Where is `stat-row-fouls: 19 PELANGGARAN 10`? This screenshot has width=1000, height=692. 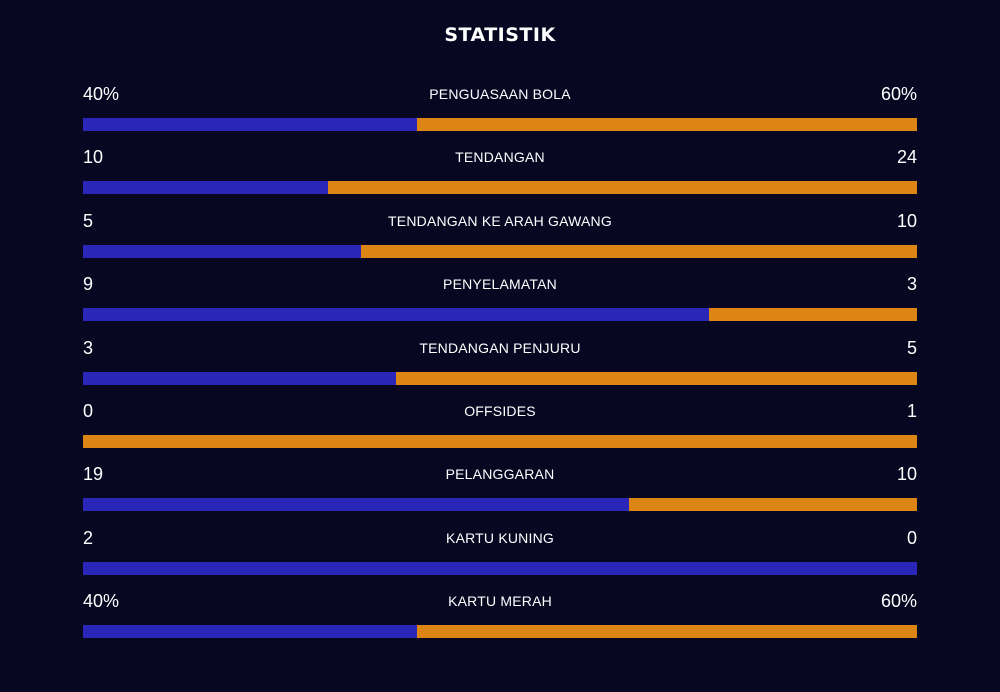
stat-row-fouls: 19 PELANGGARAN 10 is located at coordinates (500, 491).